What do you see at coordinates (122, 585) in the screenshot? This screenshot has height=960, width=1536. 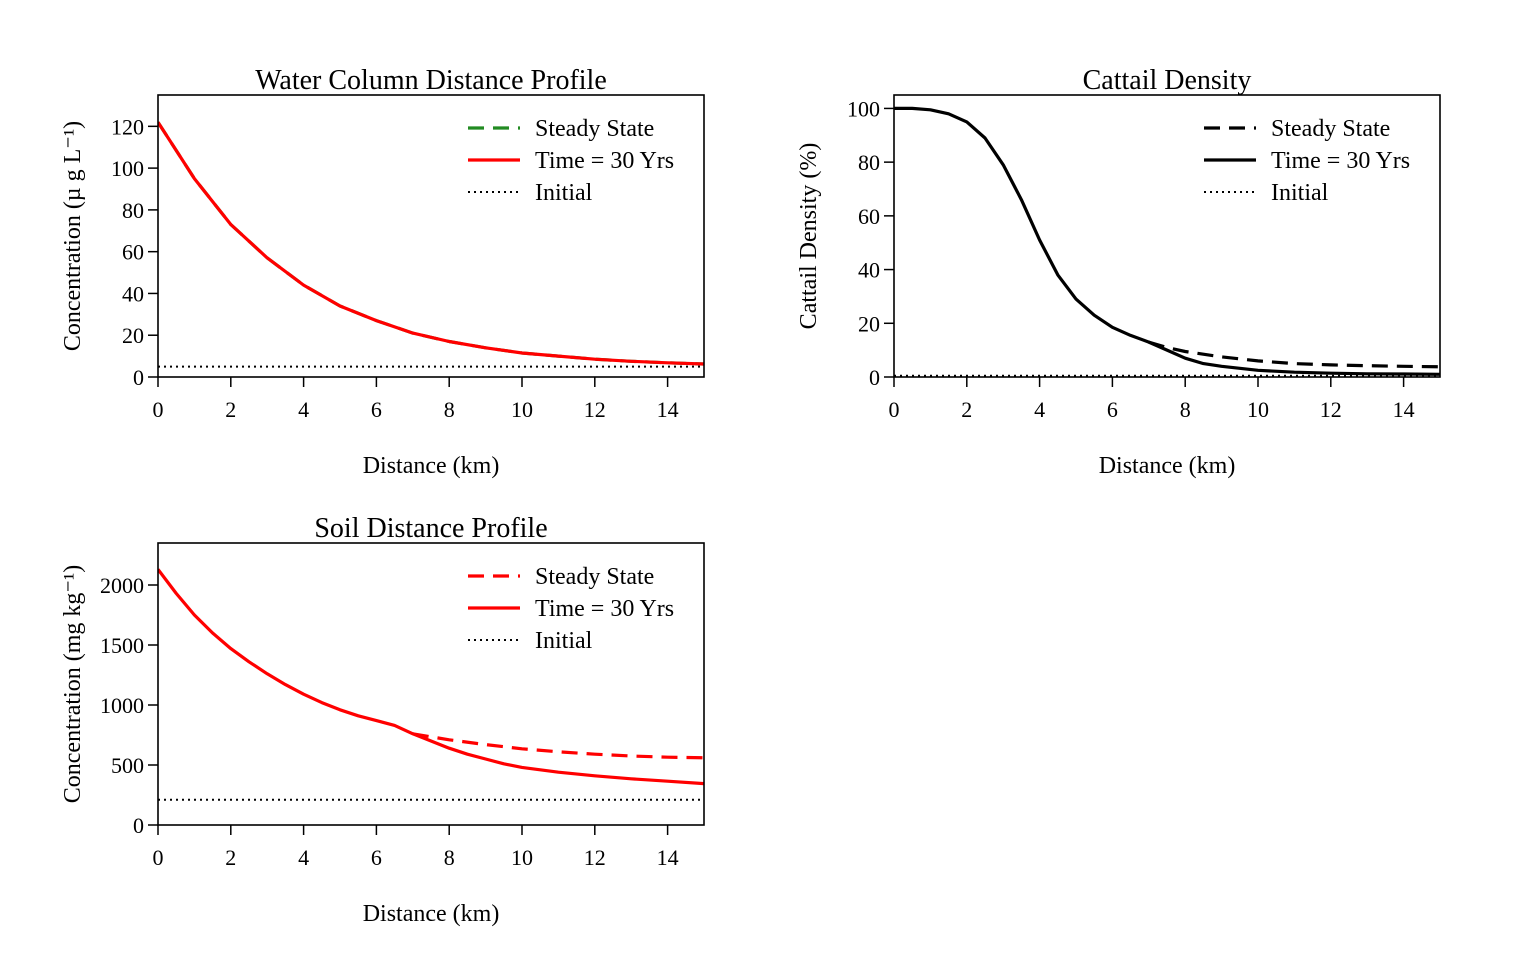 I see `y-tick-label: 2000` at bounding box center [122, 585].